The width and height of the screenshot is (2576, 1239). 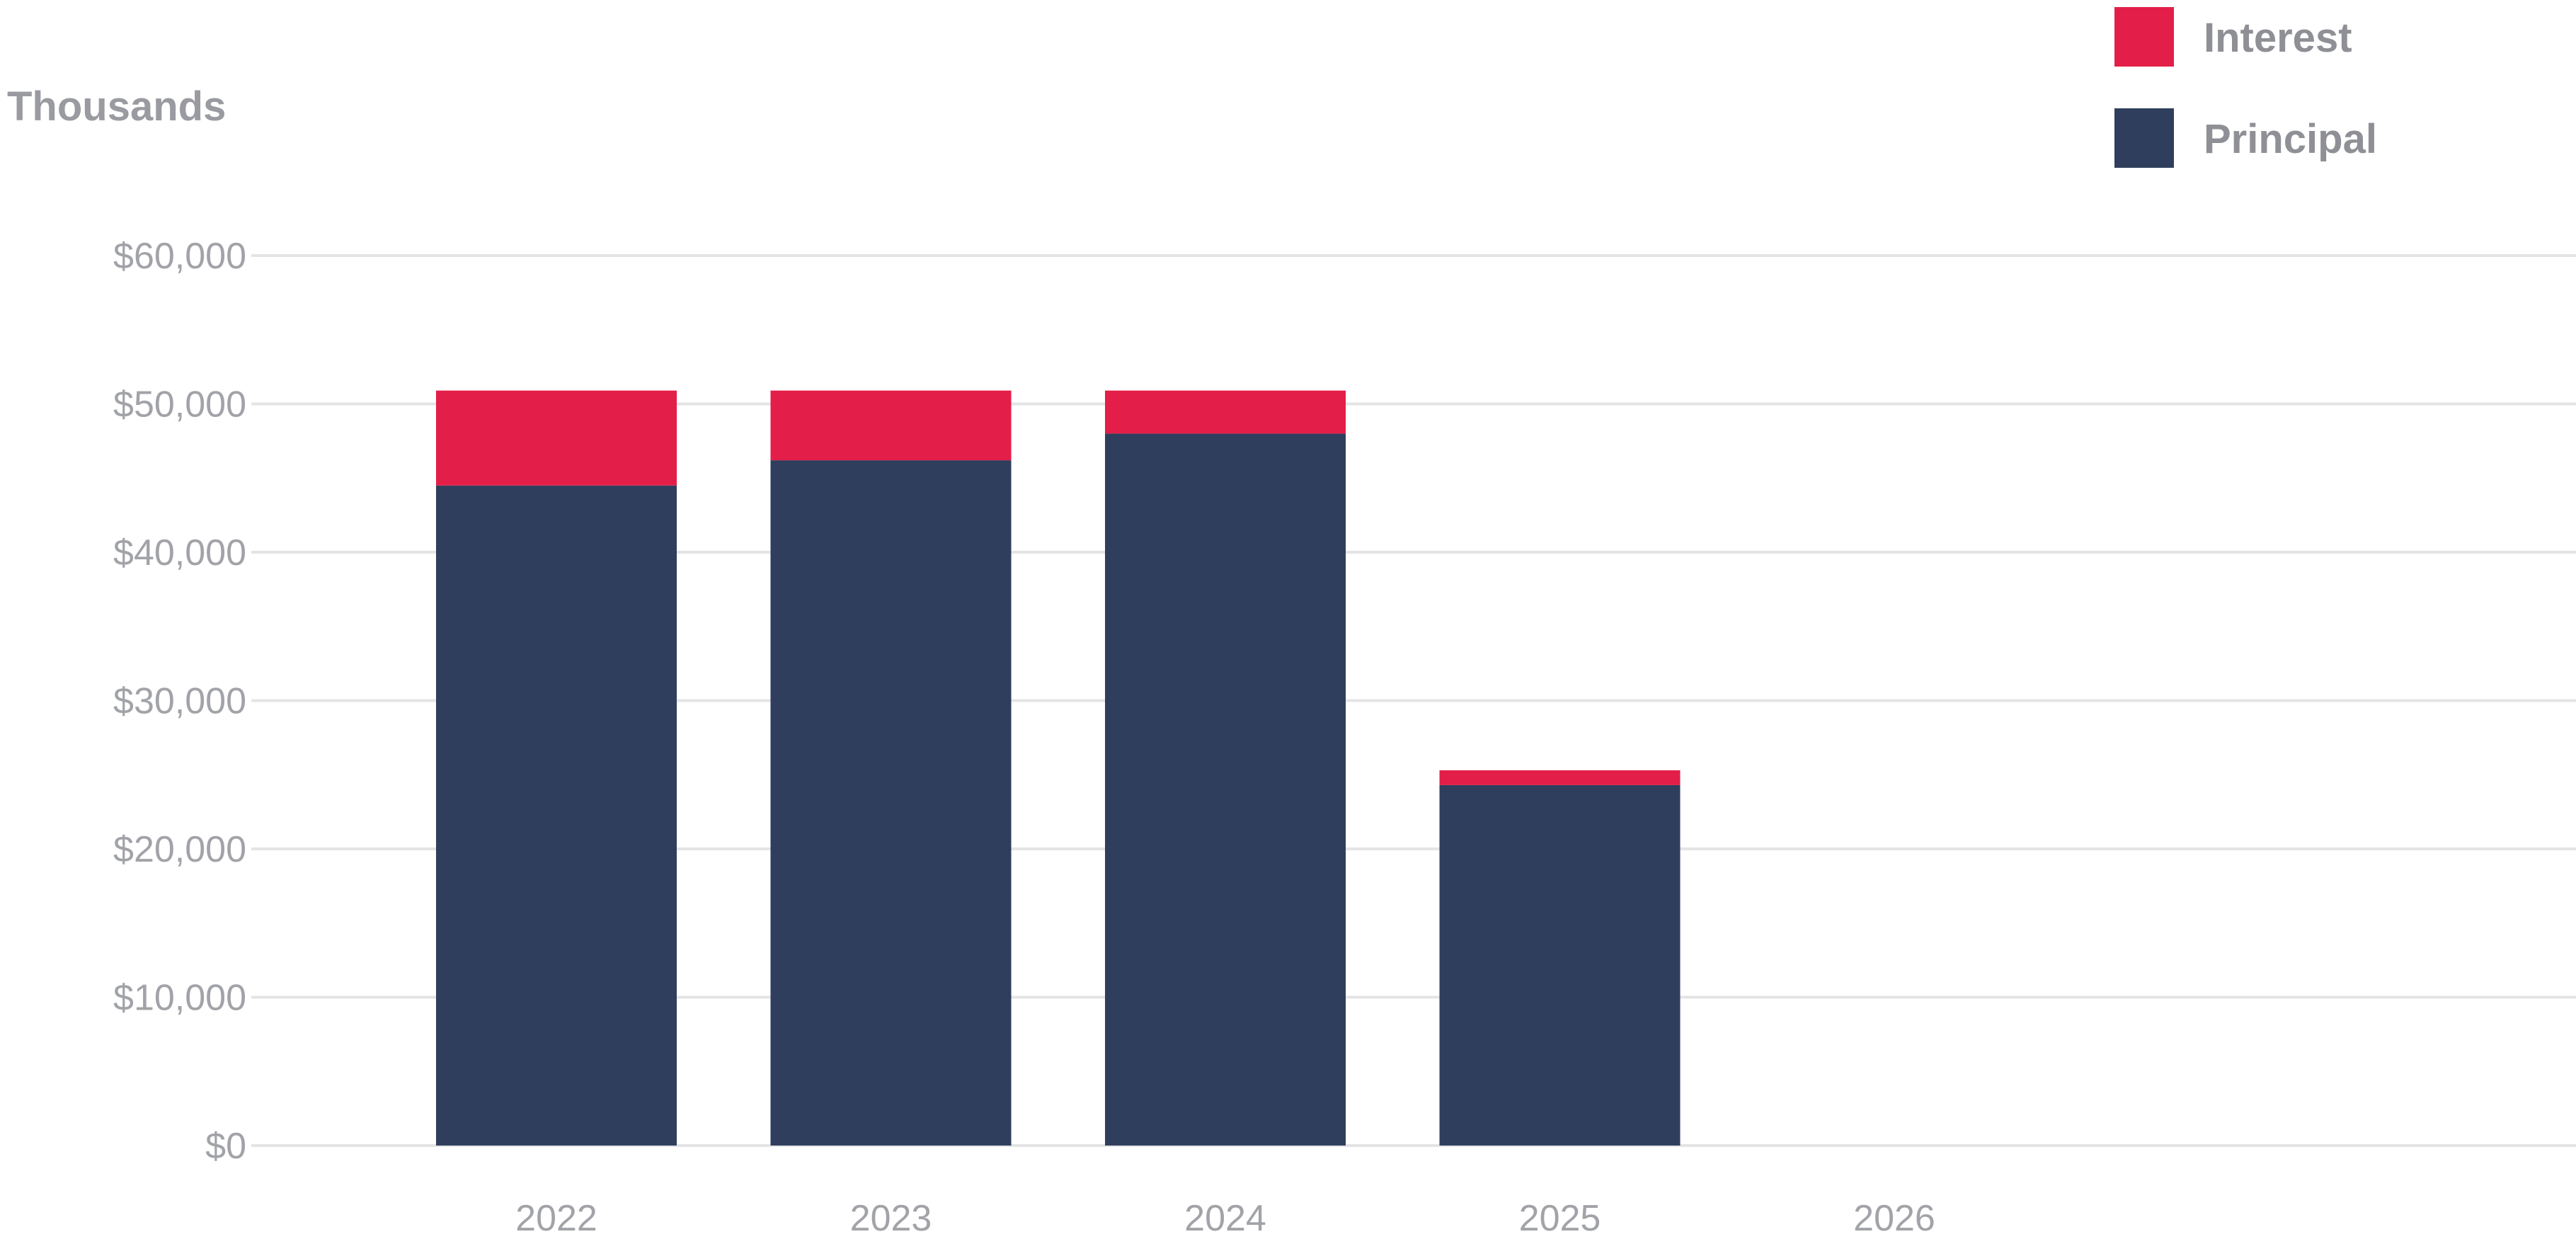 What do you see at coordinates (2245, 87) in the screenshot?
I see `legend: Interest Principal` at bounding box center [2245, 87].